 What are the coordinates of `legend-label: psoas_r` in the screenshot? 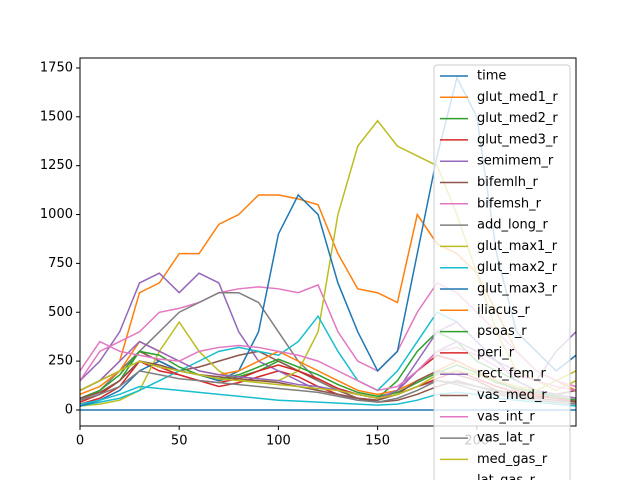 It's located at (502, 331).